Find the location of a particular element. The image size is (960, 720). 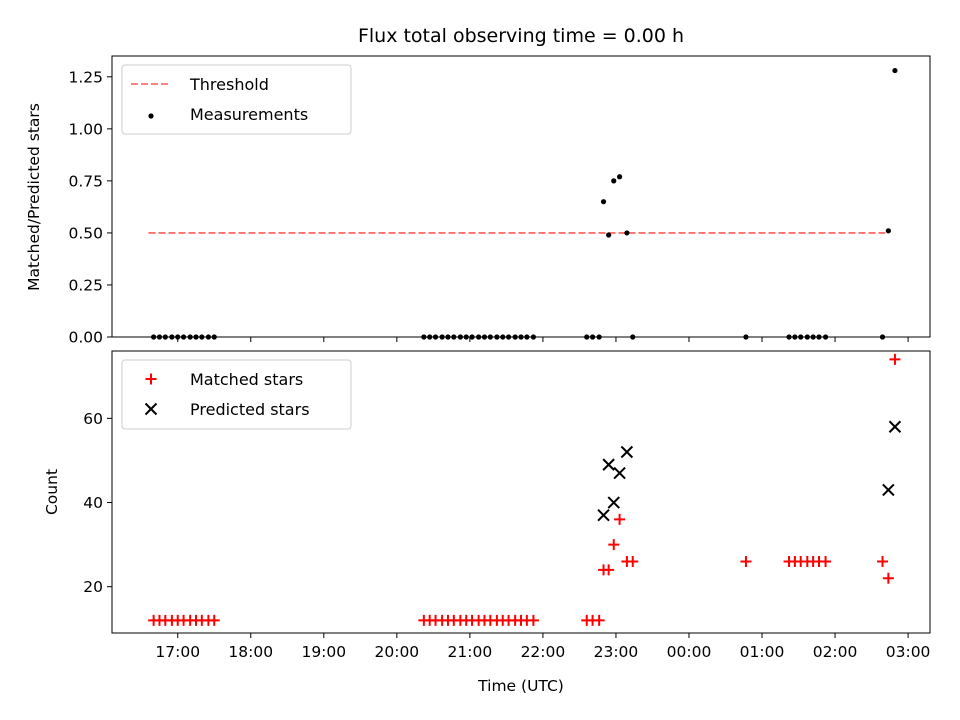

bottom-x-tick-label: 22:00 is located at coordinates (543, 652).